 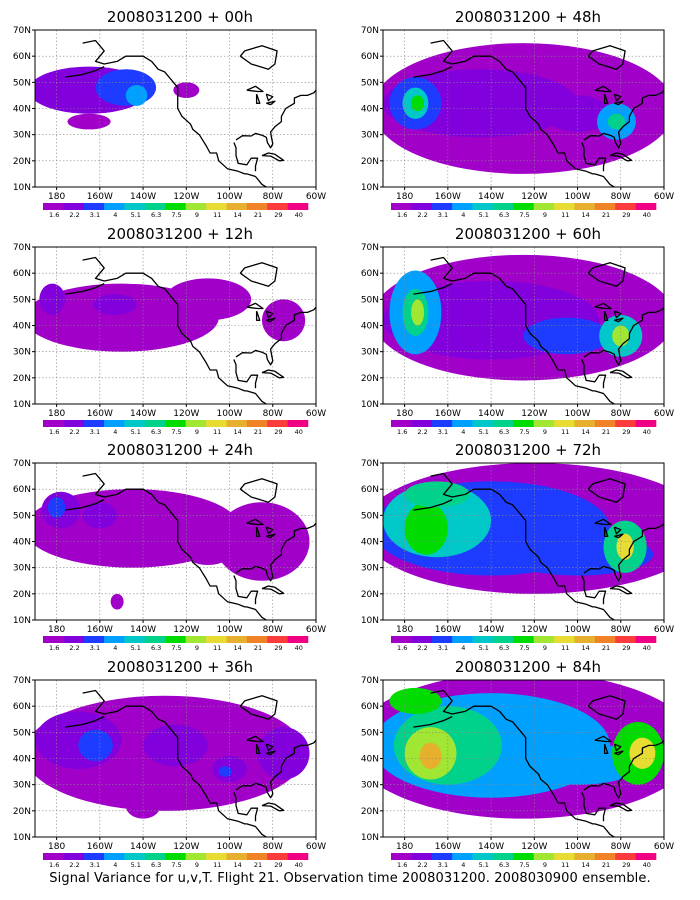 I want to click on panel-title: 2008031200 + 00h, so click(x=180, y=17).